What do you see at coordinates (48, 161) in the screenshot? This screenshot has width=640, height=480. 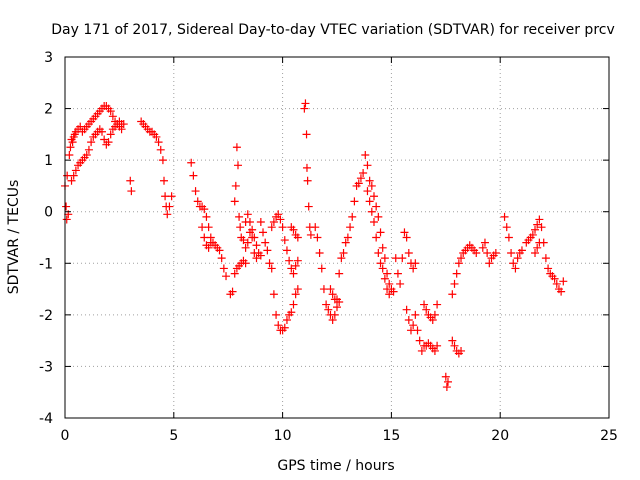 I see `y-tick-label: 1` at bounding box center [48, 161].